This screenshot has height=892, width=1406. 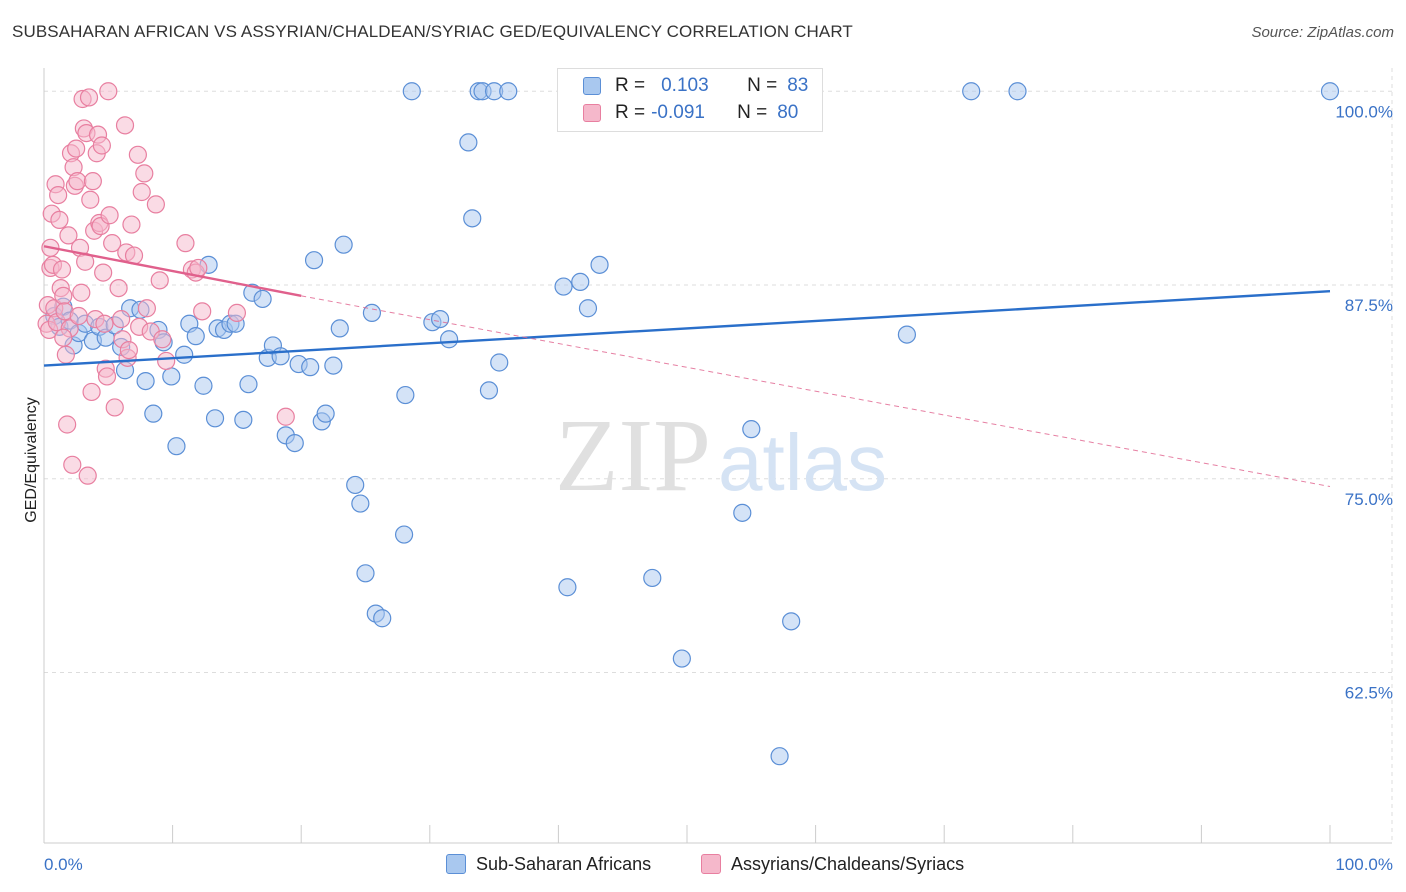 I want to click on y-tick-label: 62.5%, so click(x=1369, y=693).